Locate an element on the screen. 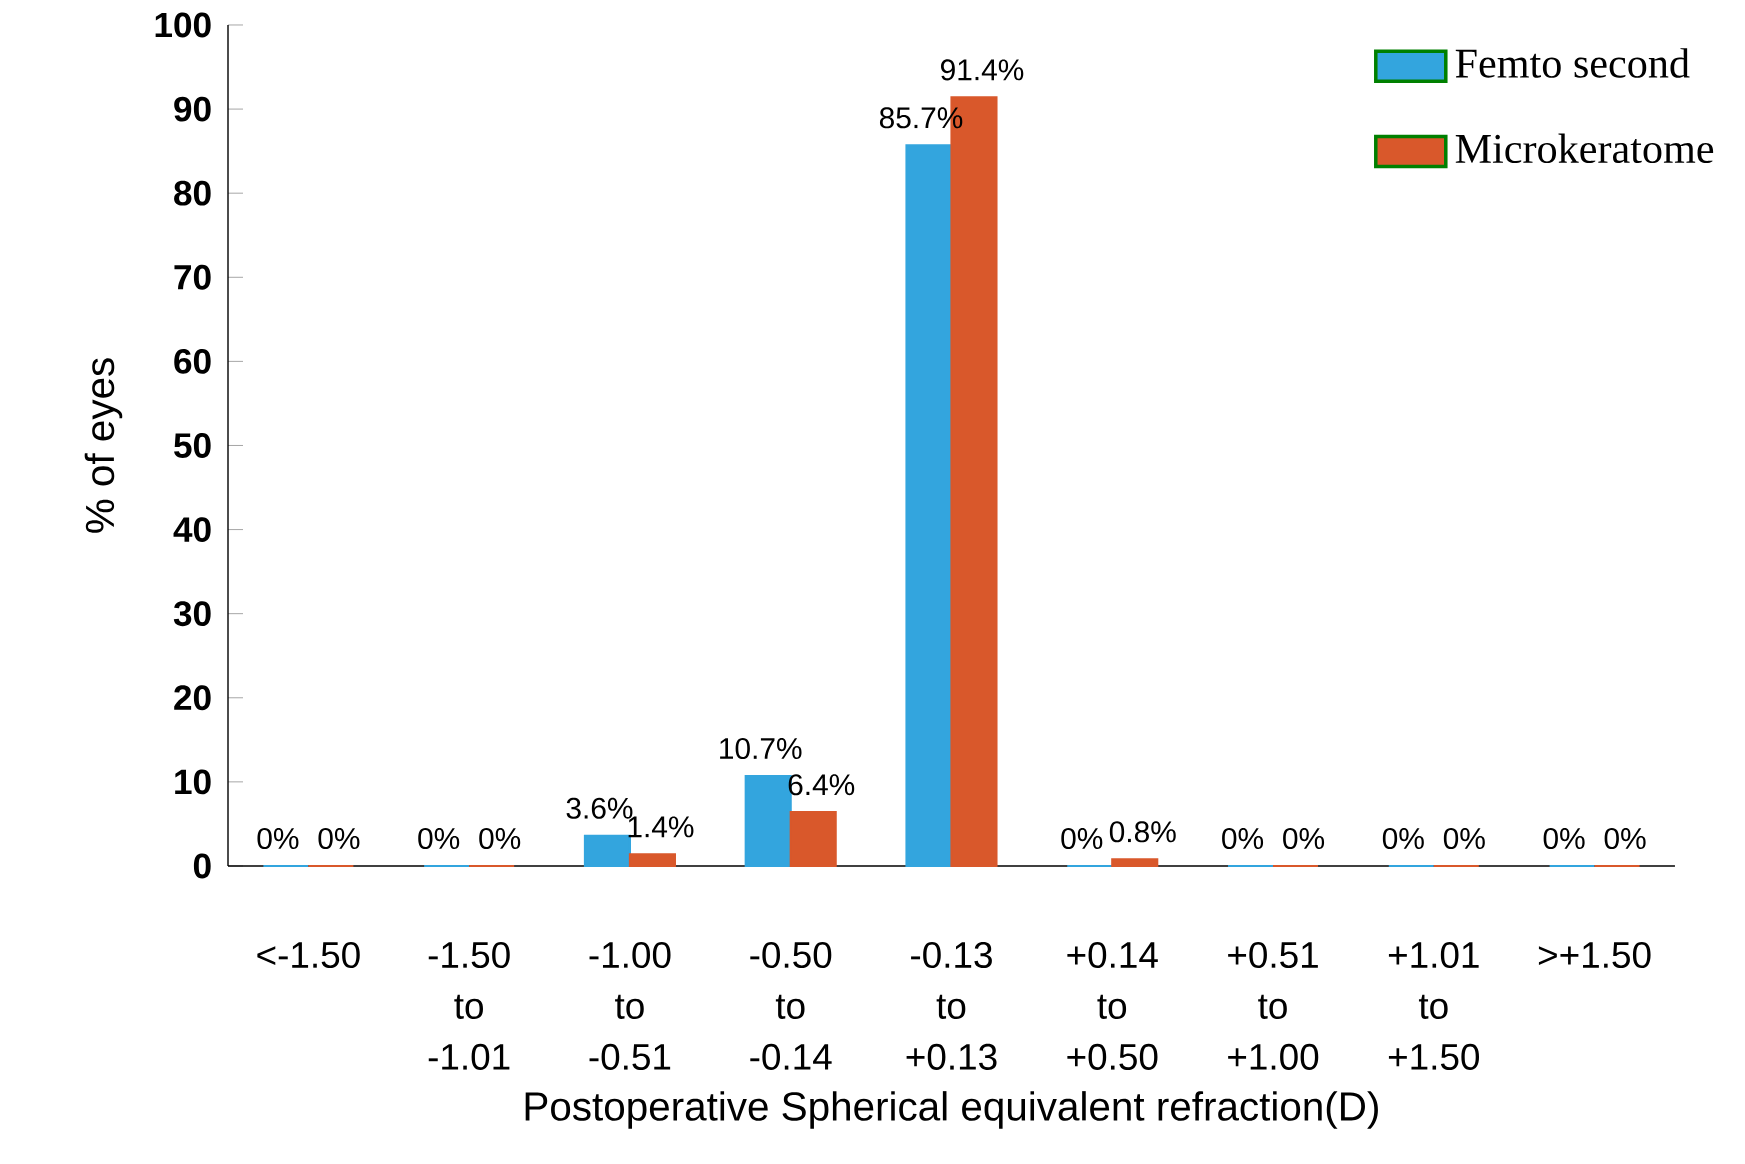 The height and width of the screenshot is (1164, 1745). y-tick-label: 90 is located at coordinates (192, 109).